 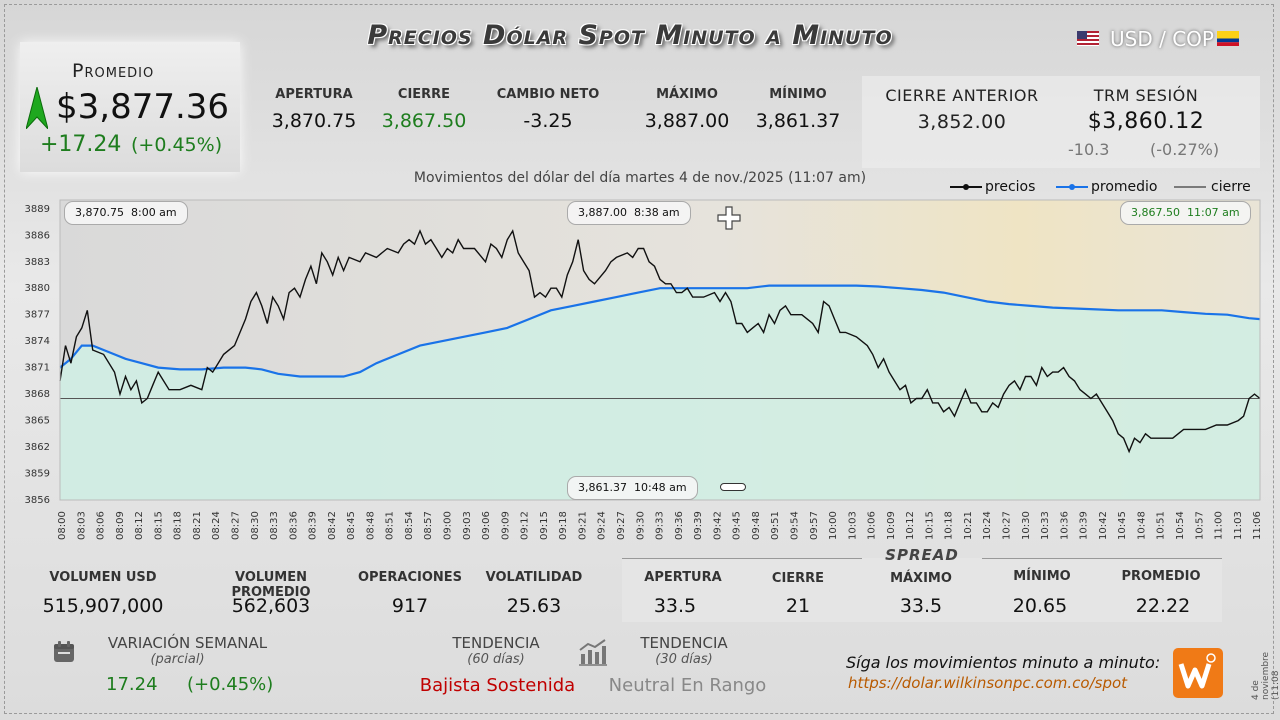 I want to click on x-tick-label: 08:03, so click(x=81, y=525).